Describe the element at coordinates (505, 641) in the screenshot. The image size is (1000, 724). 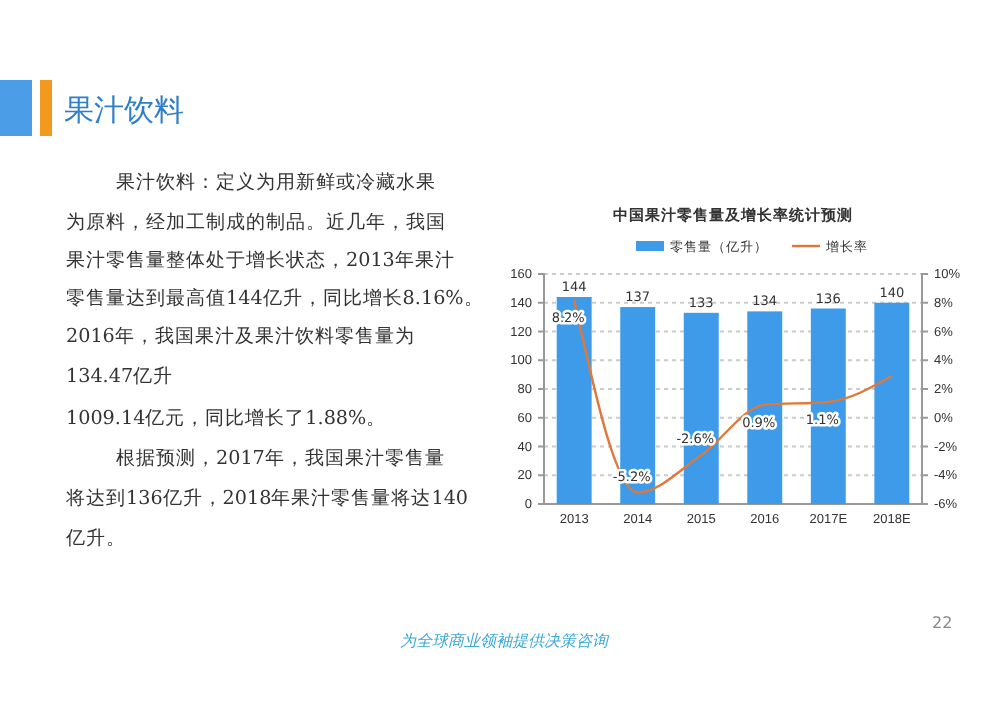
I see `text: 为全球商业领袖提供决策咨询` at that location.